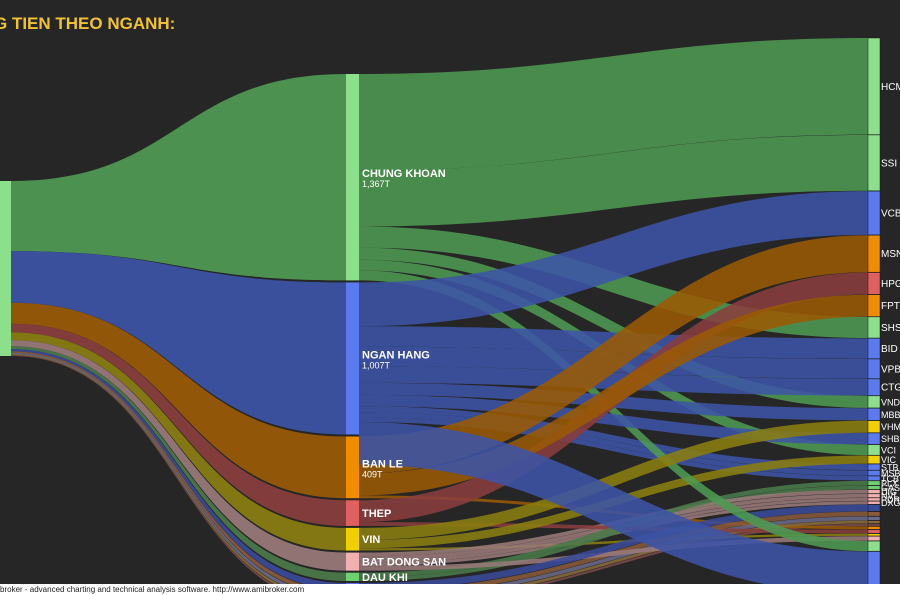  I want to click on ticker-node-bid, so click(874, 348).